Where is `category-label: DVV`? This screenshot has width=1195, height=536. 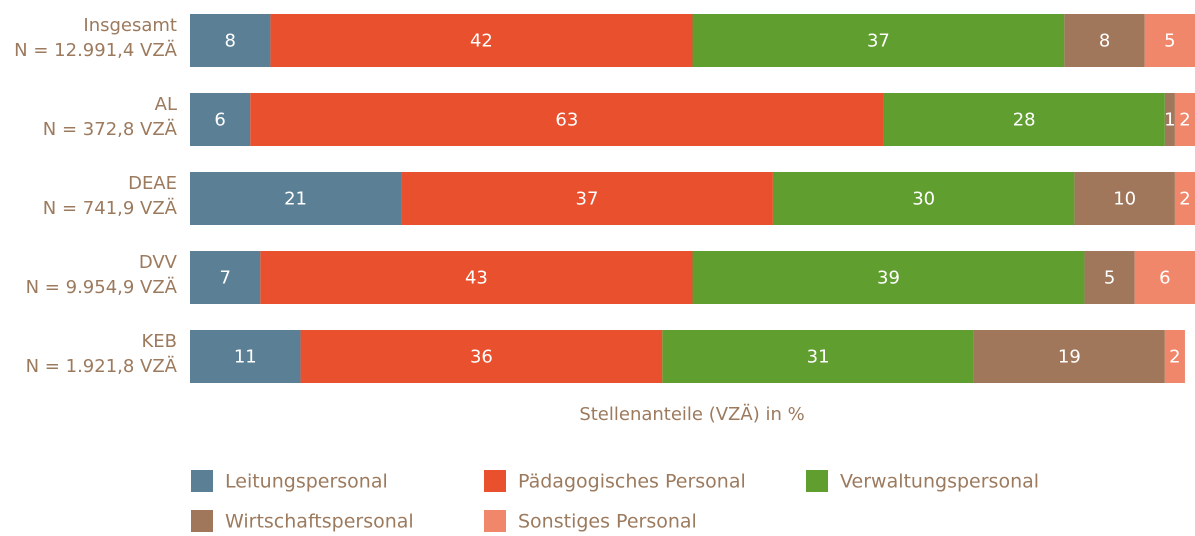 category-label: DVV is located at coordinates (158, 262).